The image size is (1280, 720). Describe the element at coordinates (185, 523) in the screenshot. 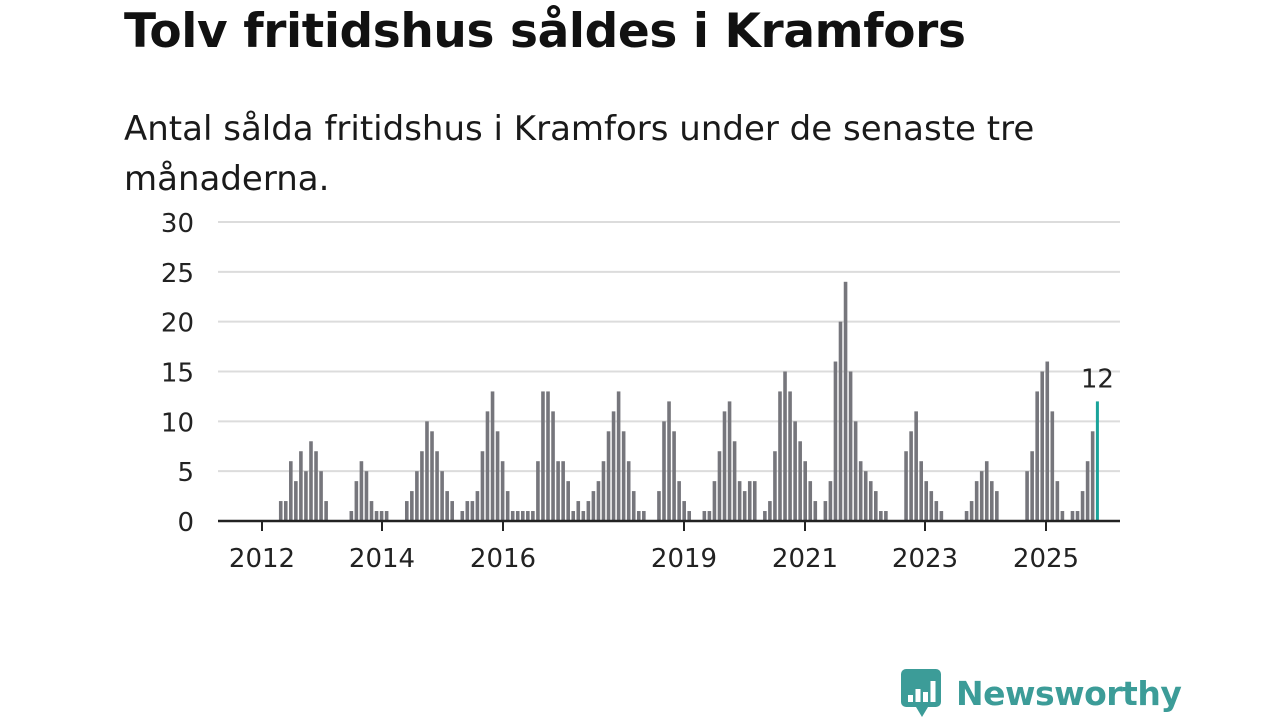

I see `y-tick-label-0: 0` at that location.